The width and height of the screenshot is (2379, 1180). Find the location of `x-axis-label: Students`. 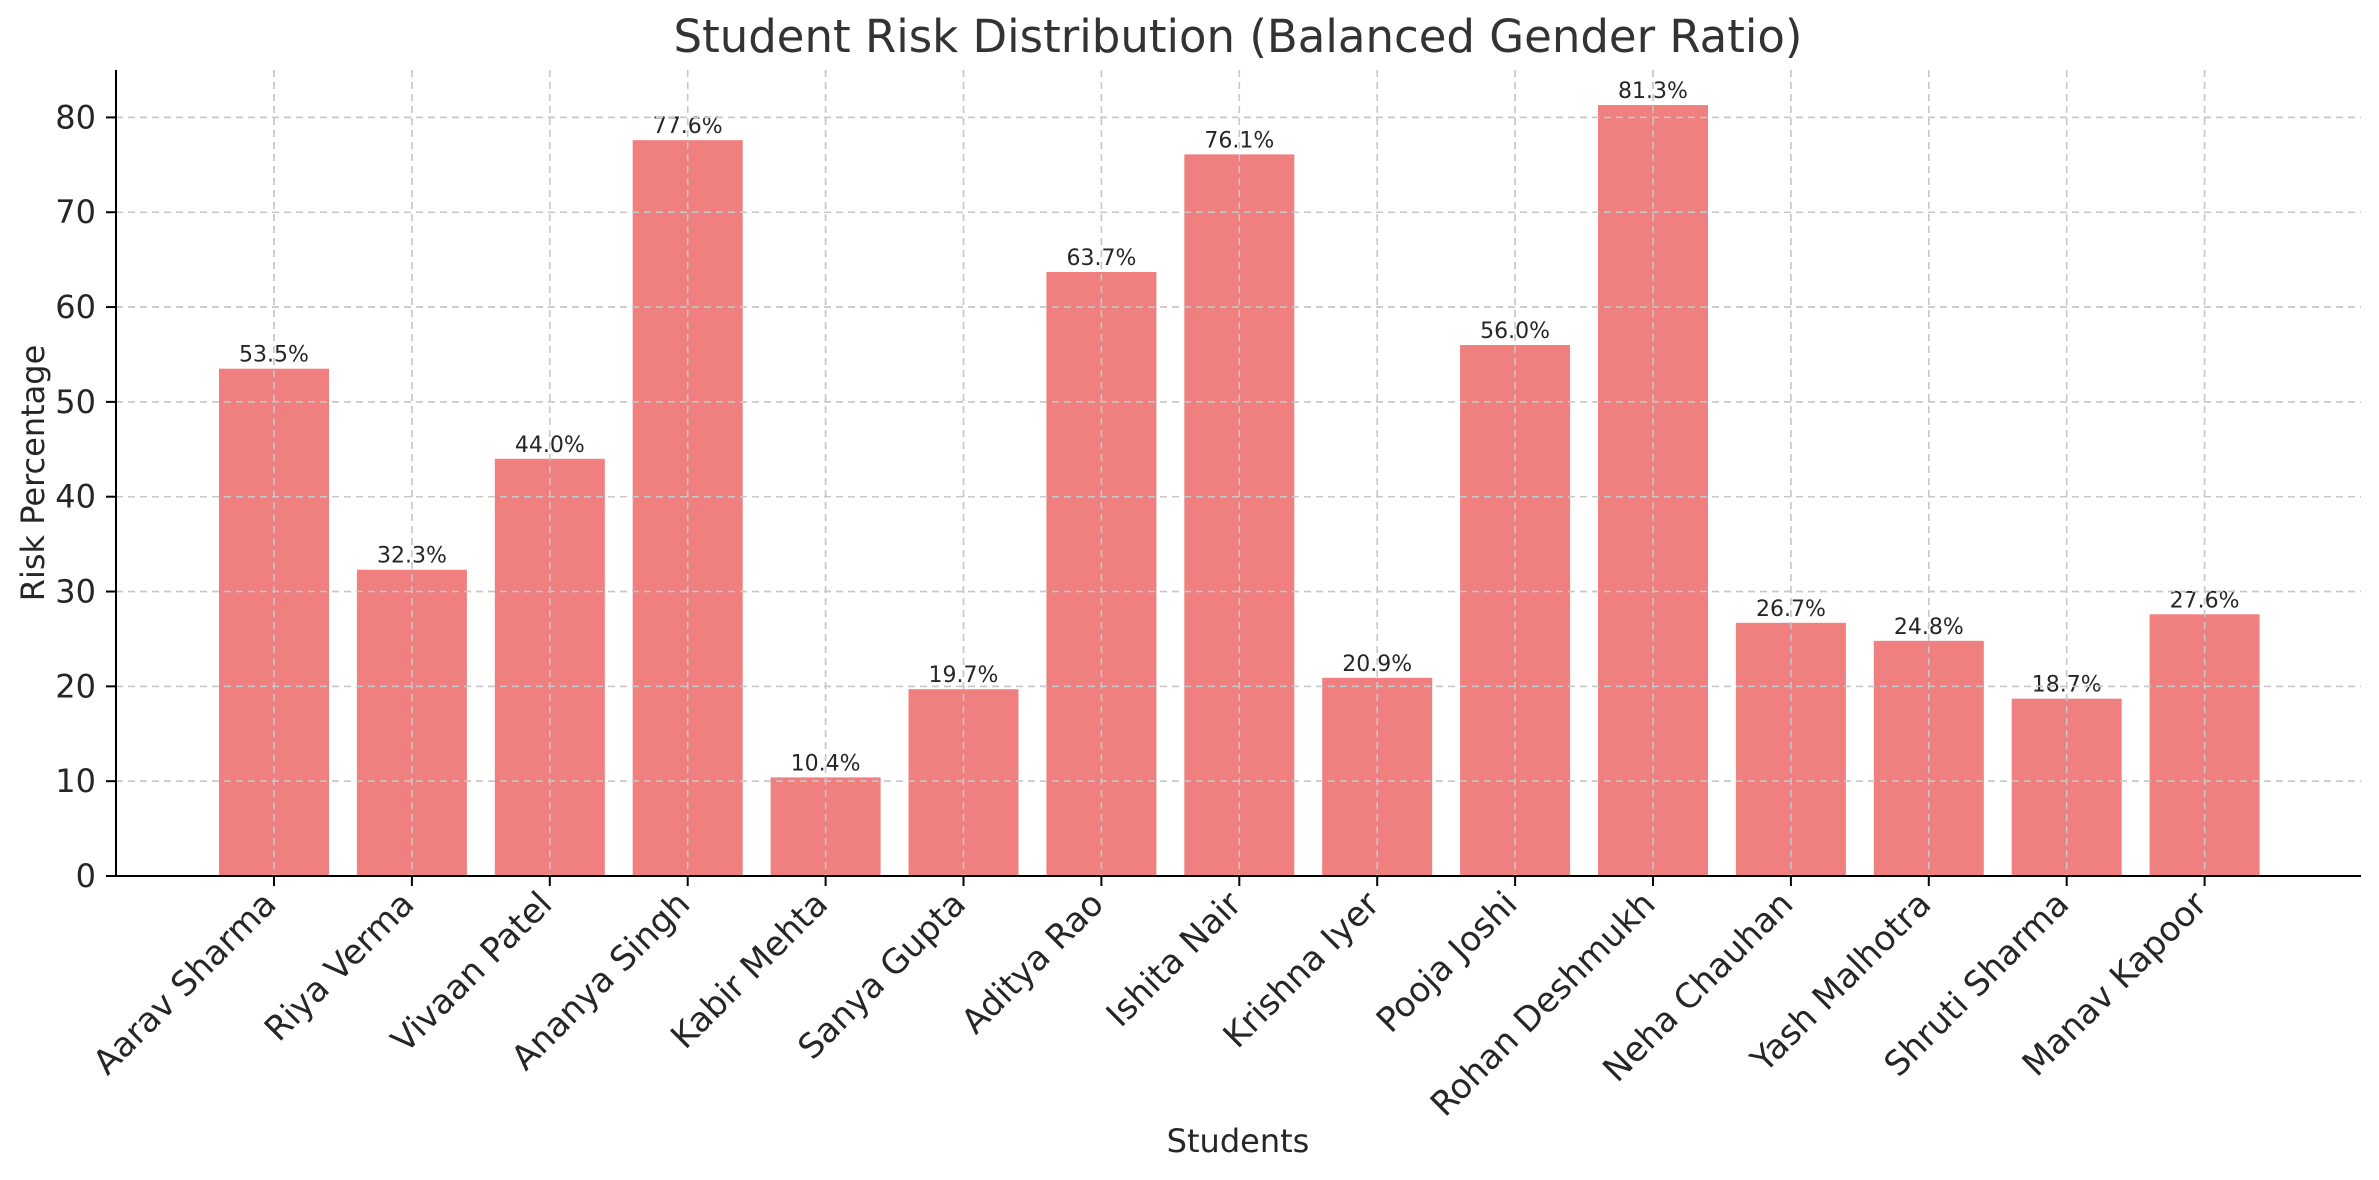

x-axis-label: Students is located at coordinates (1238, 1141).